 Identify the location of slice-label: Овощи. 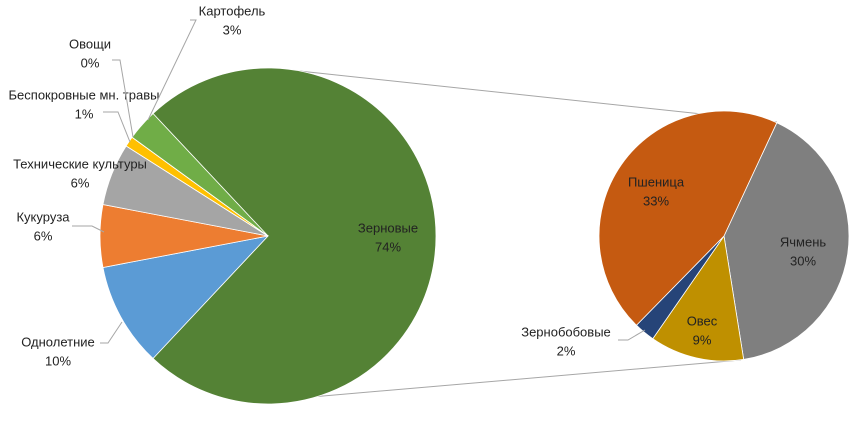
(90, 43).